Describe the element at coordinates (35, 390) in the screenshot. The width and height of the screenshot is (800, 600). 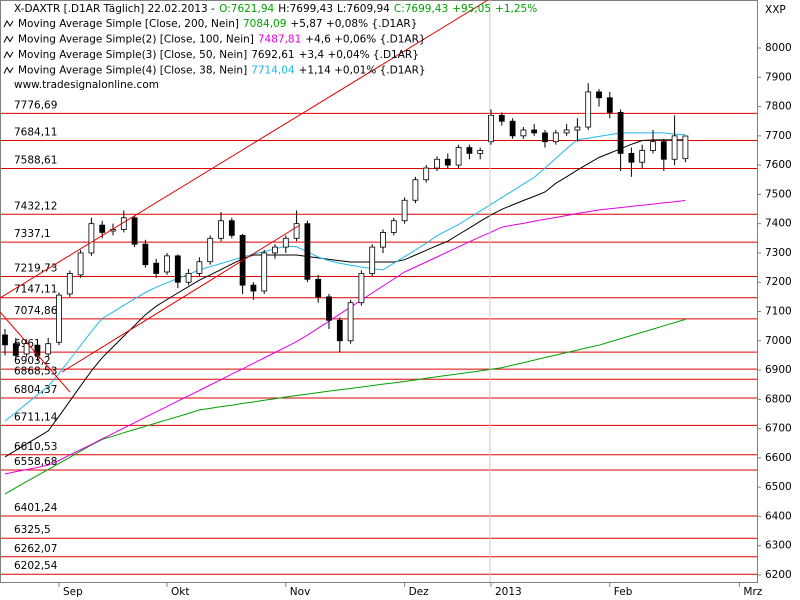
I see `level-label: 6804,37` at that location.